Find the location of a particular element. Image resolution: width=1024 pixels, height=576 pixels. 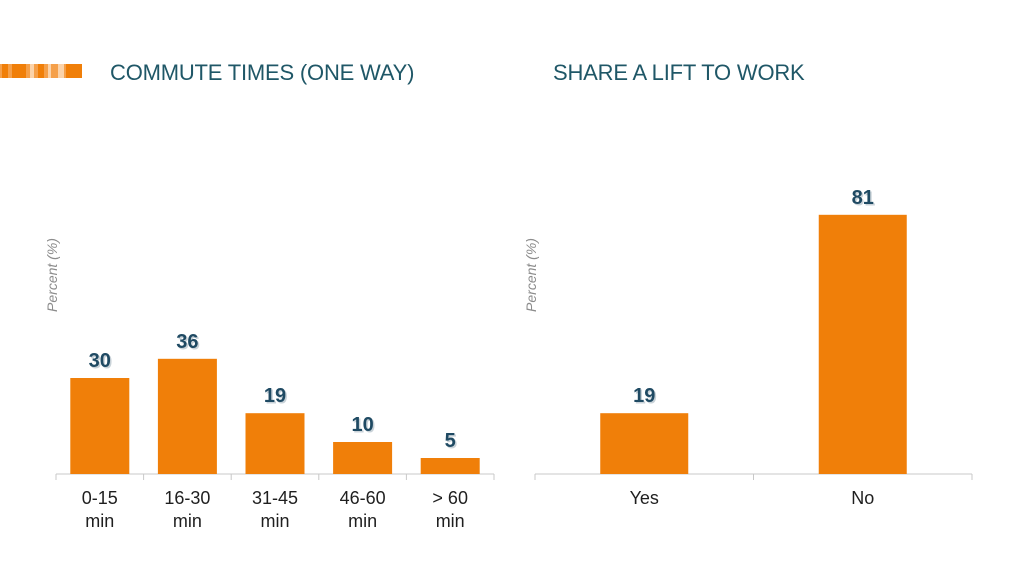

data-label-shadow: 36 is located at coordinates (189, 343).